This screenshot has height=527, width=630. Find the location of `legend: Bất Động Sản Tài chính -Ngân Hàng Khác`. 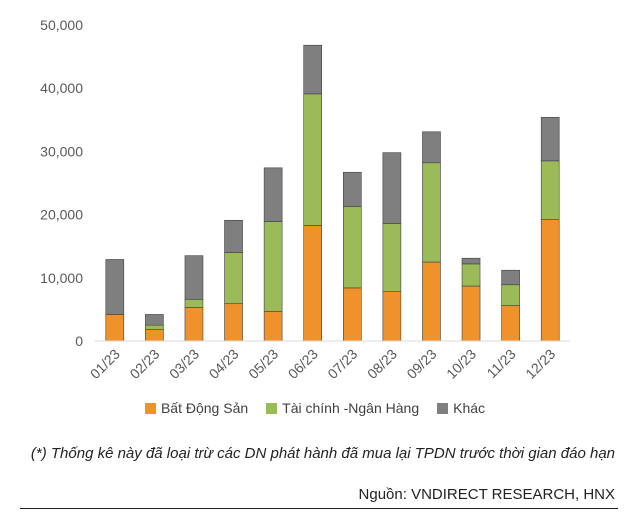

legend: Bất Động Sản Tài chính -Ngân Hàng Khác is located at coordinates (315, 408).